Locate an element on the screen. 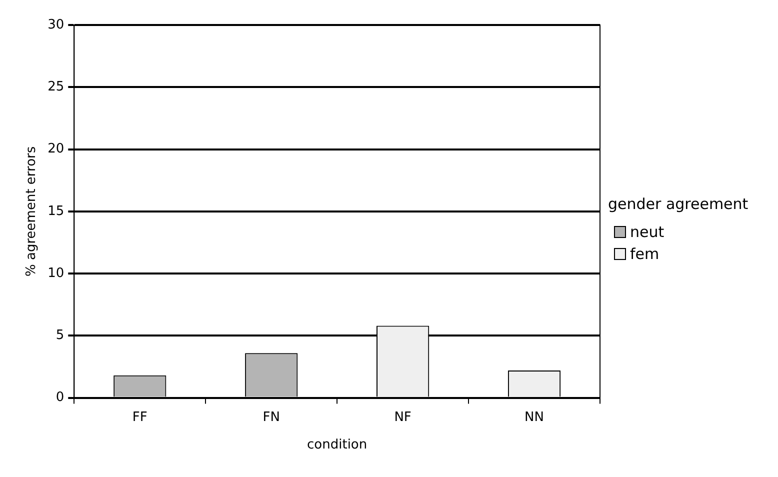 This screenshot has height=477, width=778. legend-label: neut is located at coordinates (647, 232).